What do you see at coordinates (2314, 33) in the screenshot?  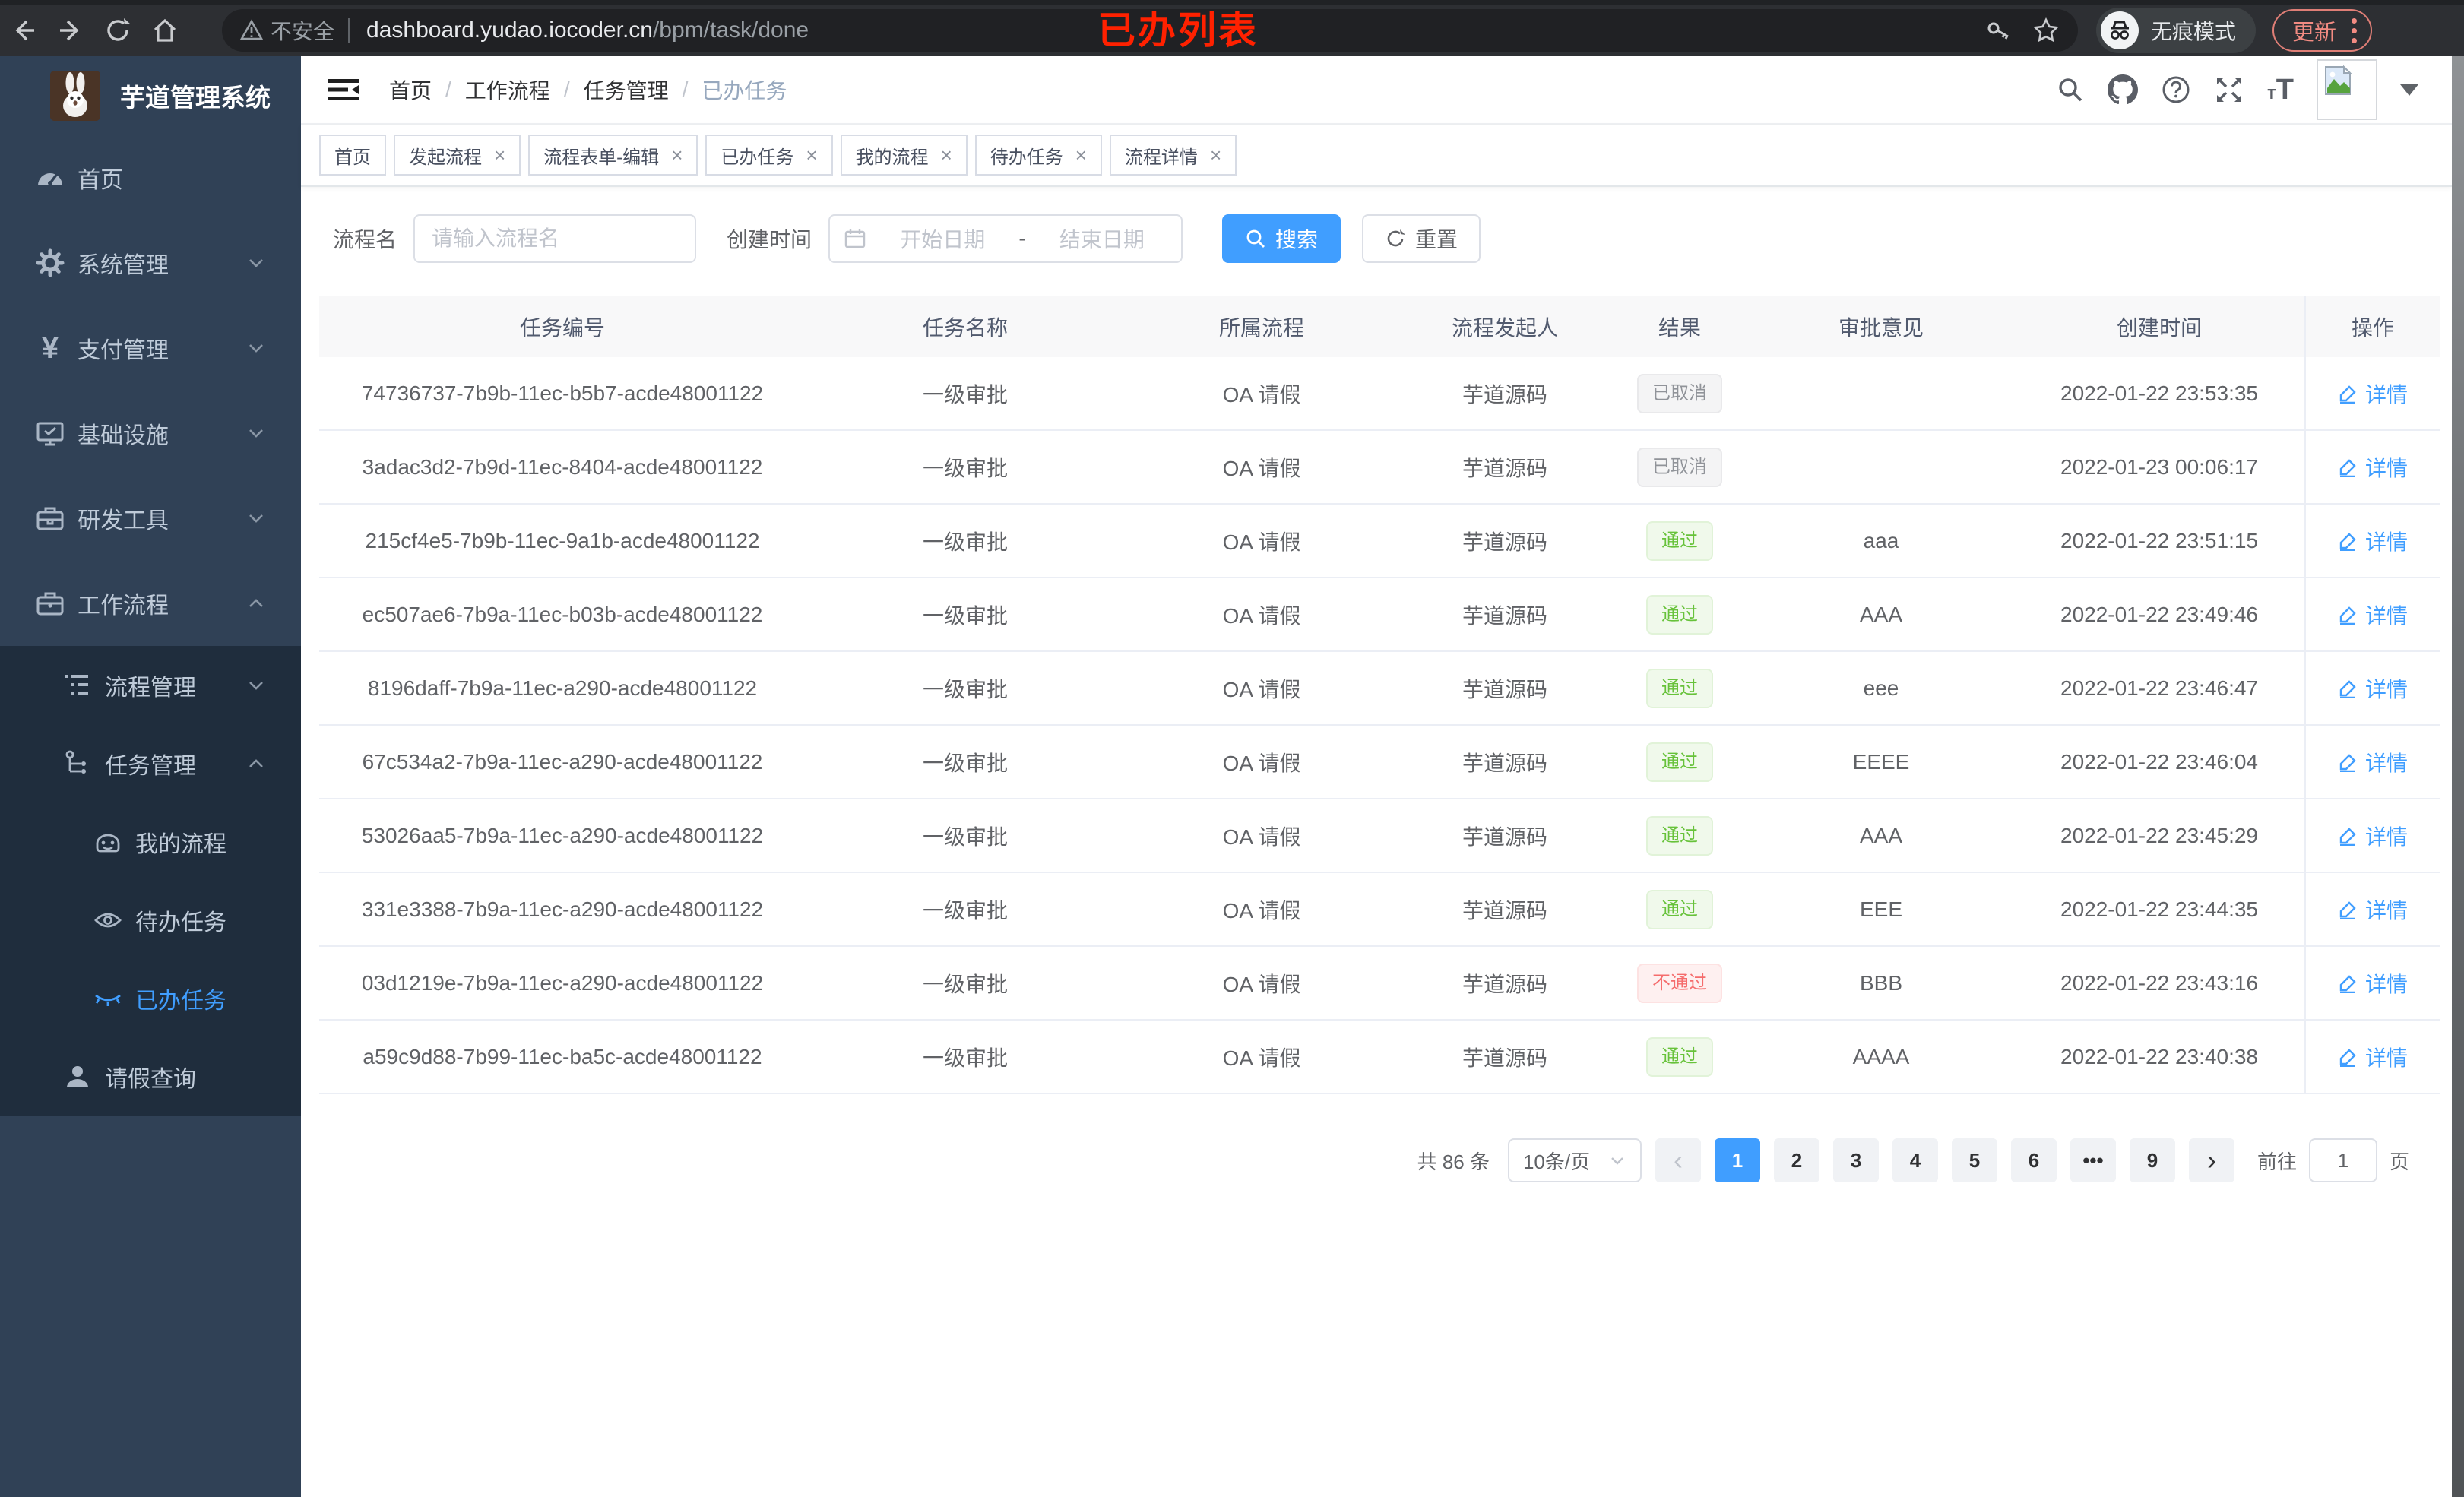 I see `update-label: 更新` at bounding box center [2314, 33].